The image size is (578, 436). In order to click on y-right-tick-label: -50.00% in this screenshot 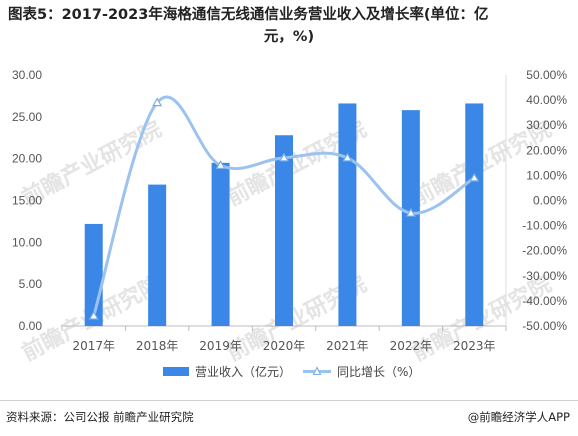, I will do `click(544, 326)`.